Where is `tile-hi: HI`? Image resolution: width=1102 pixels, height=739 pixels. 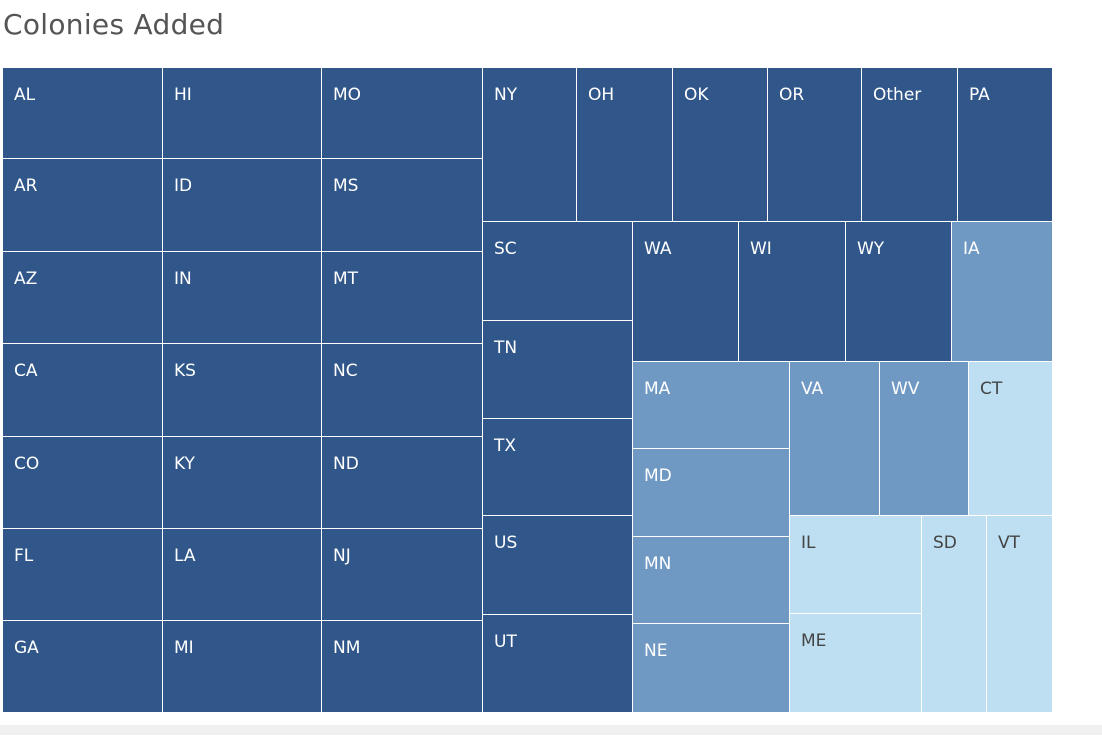
tile-hi: HI is located at coordinates (242, 113).